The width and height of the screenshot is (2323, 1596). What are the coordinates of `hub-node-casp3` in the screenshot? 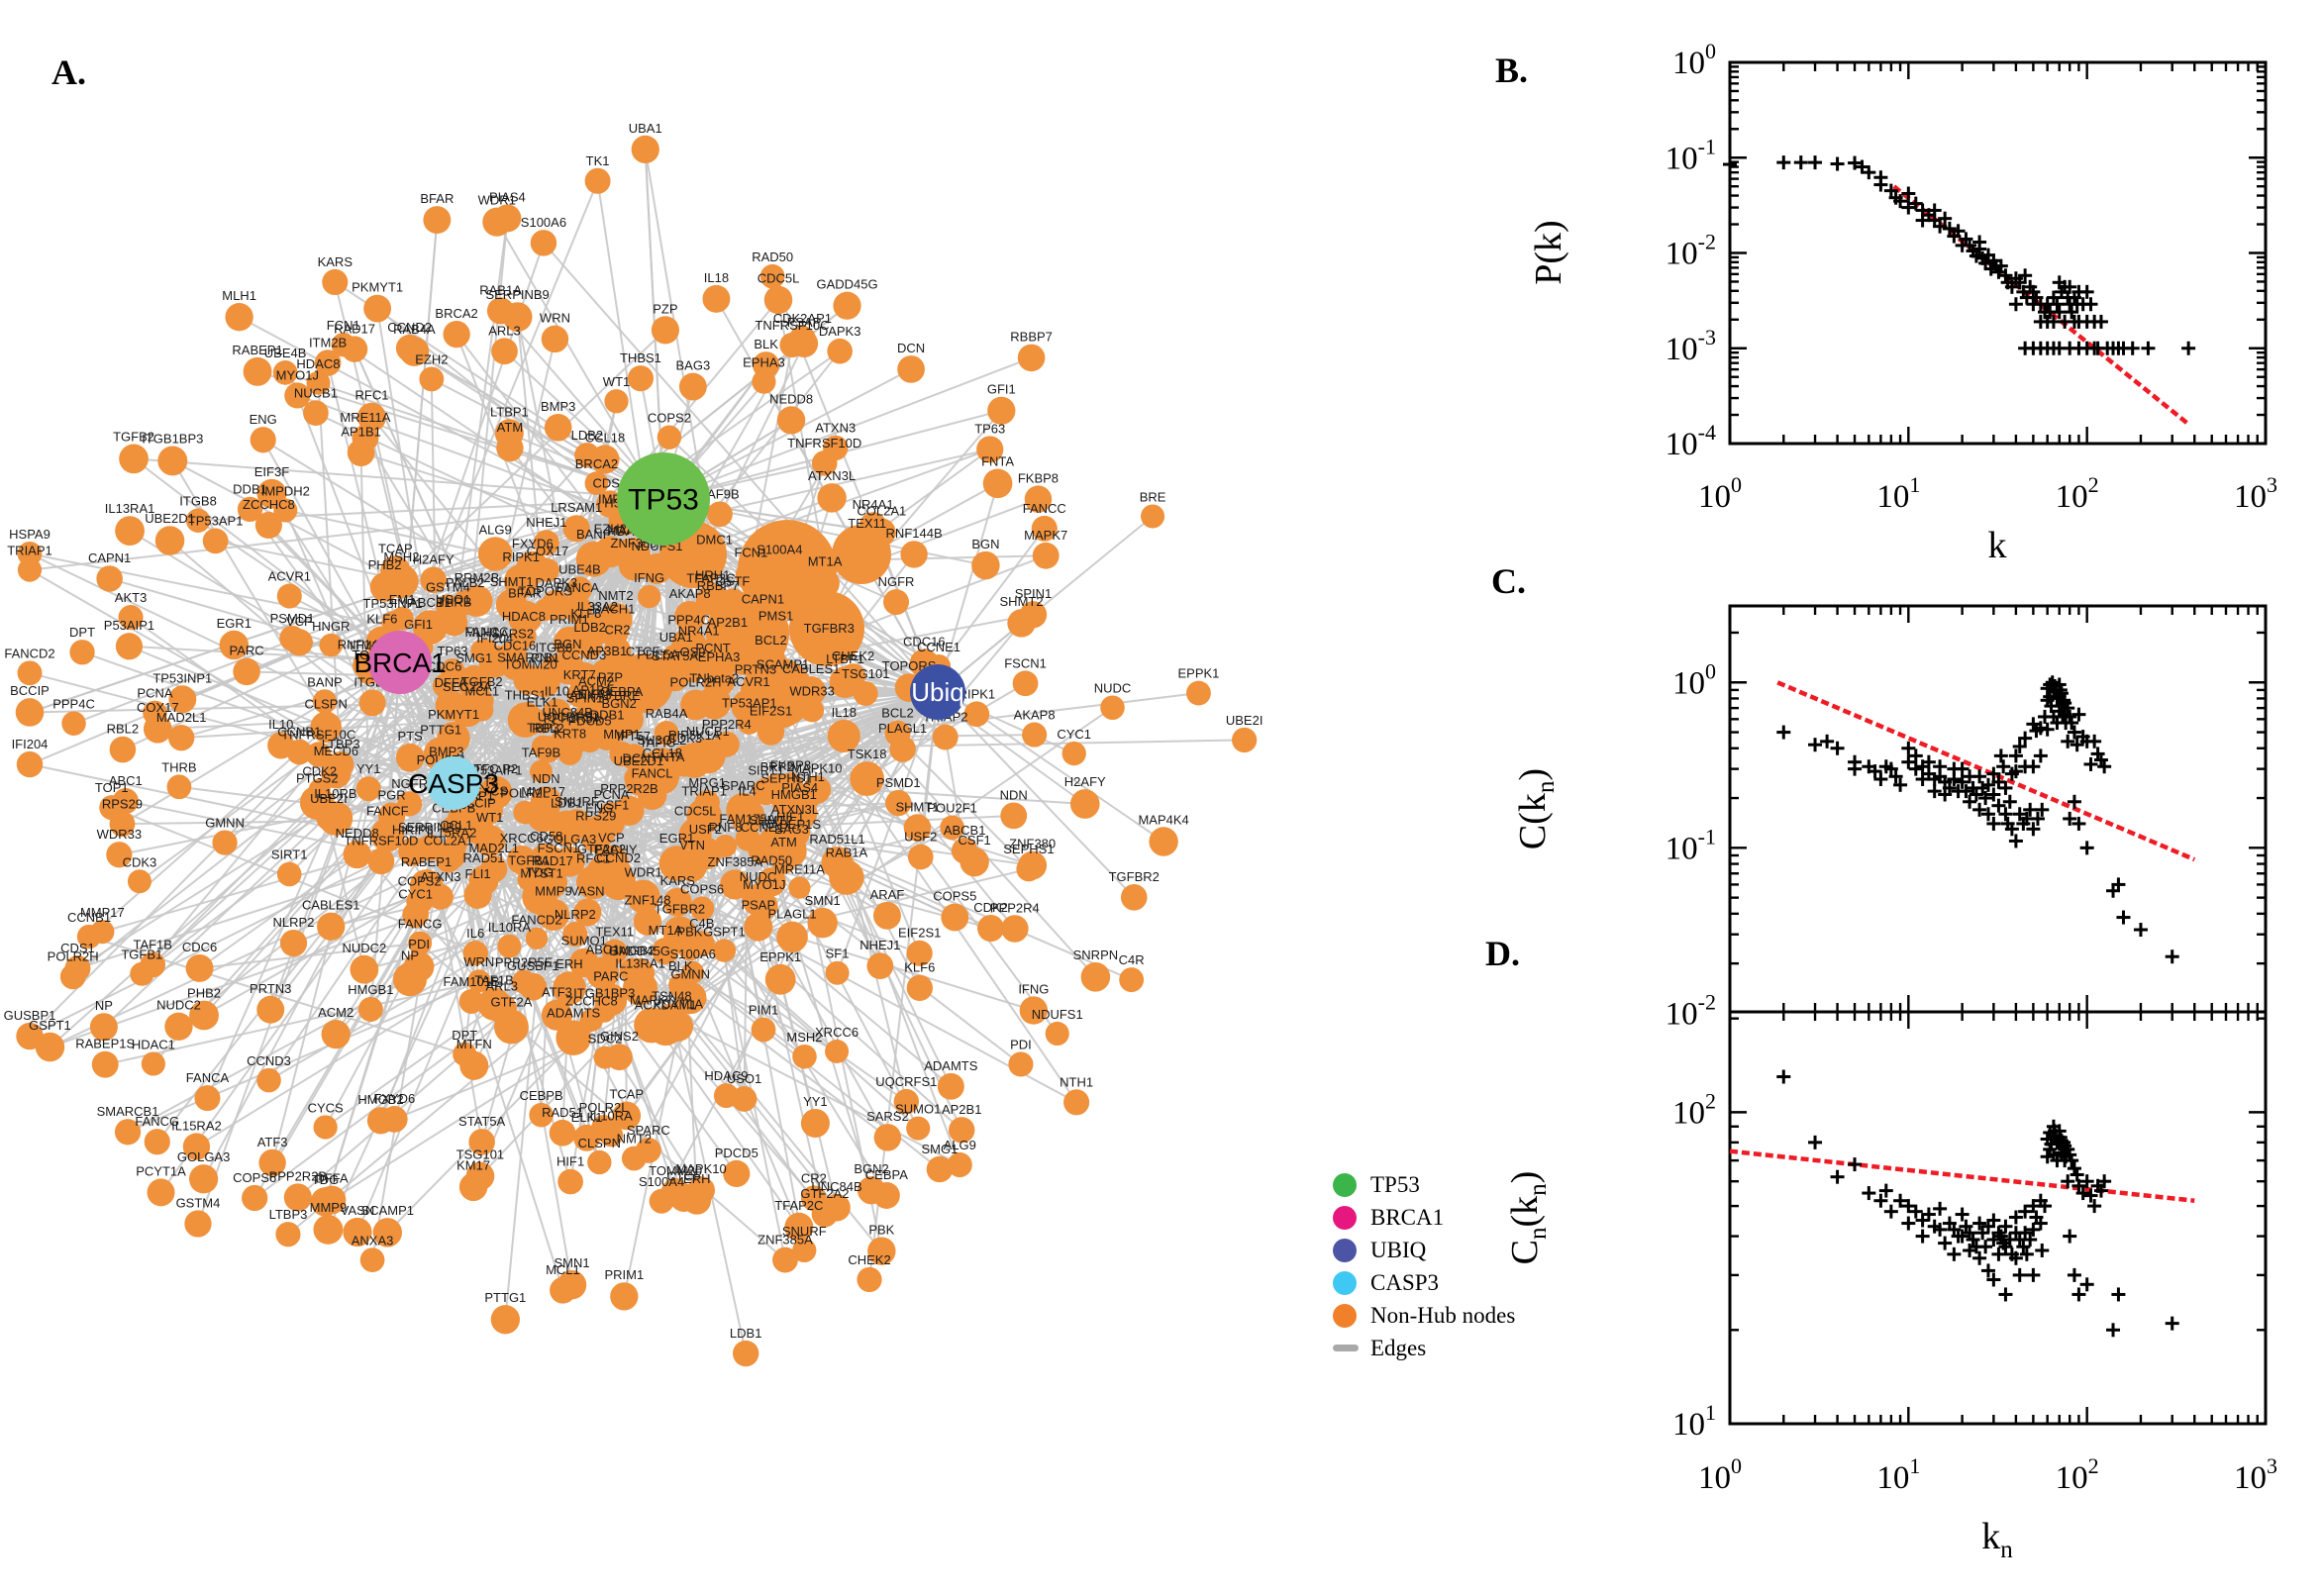 It's located at (453, 783).